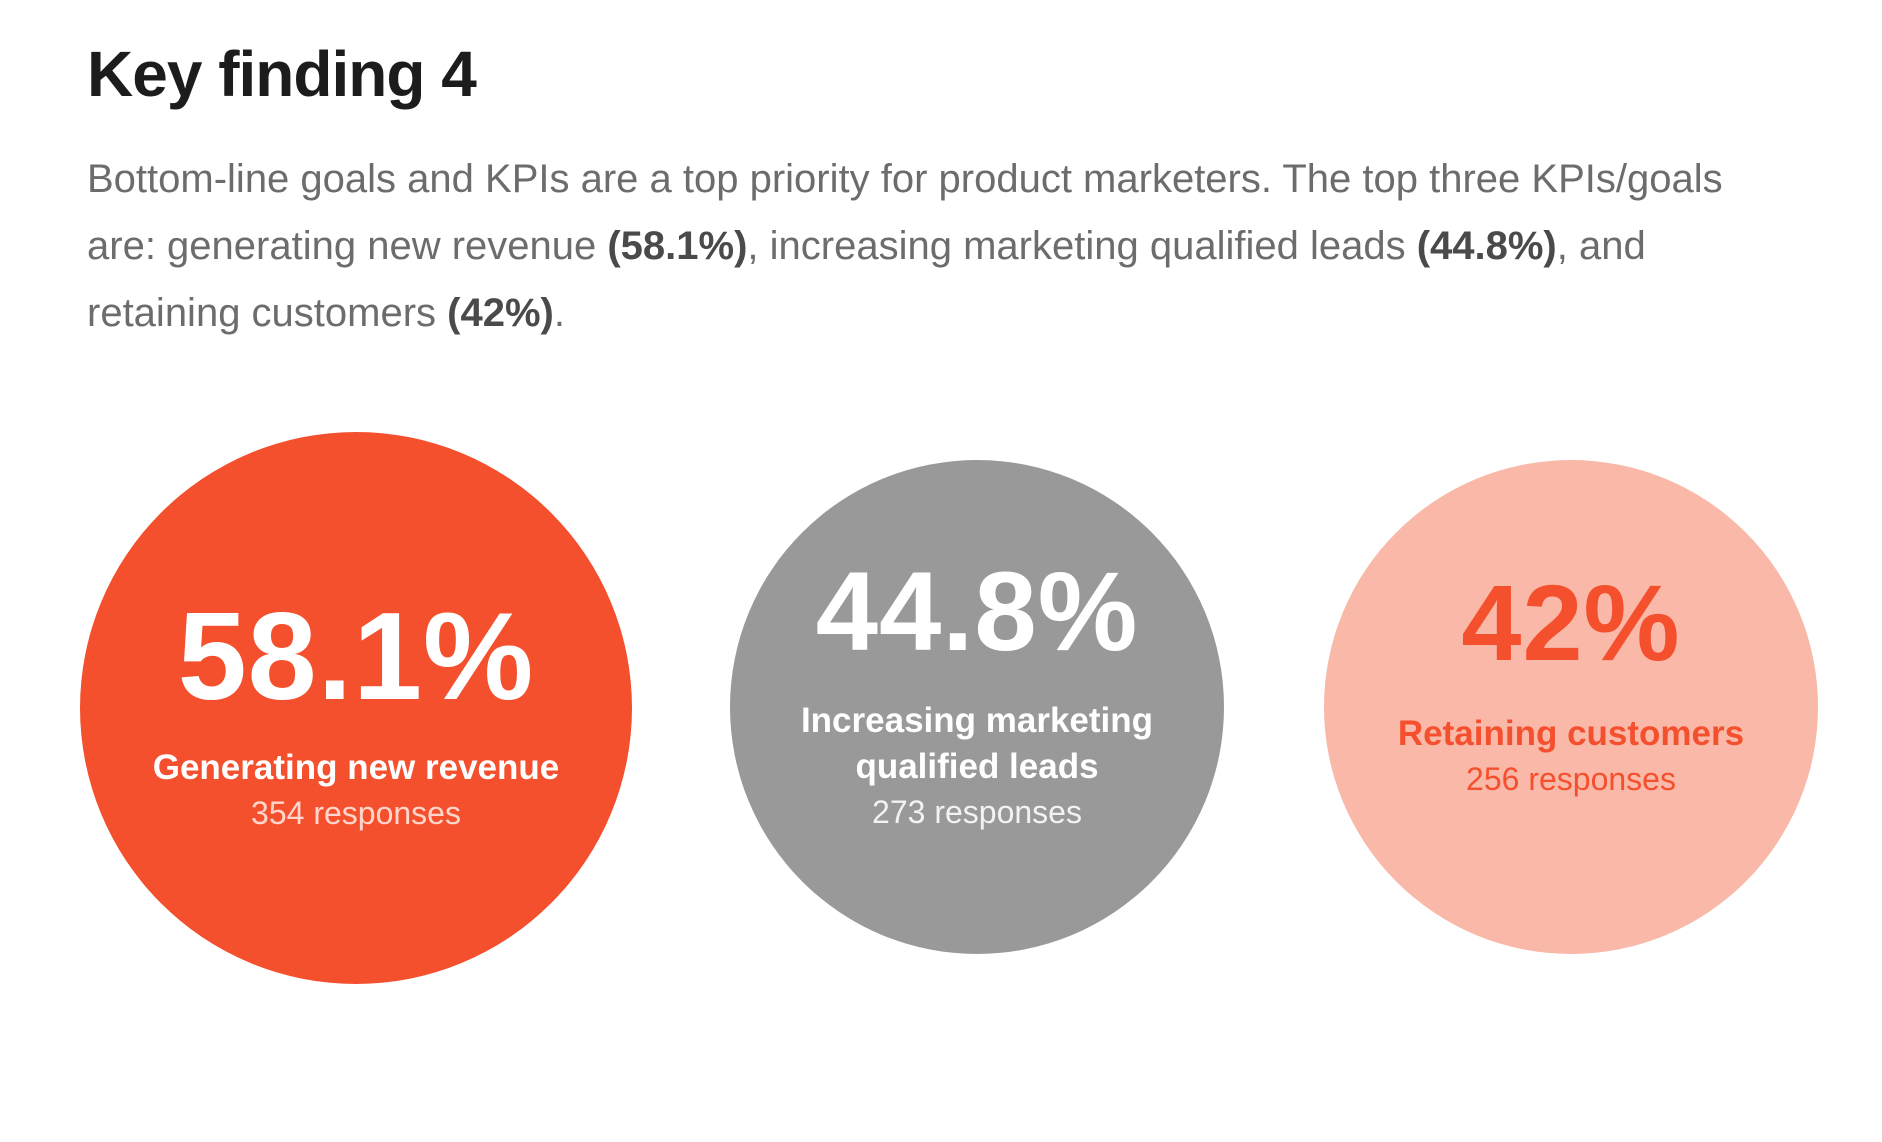  Describe the element at coordinates (866, 279) in the screenshot. I see `intro-text: , and retaining customers` at that location.